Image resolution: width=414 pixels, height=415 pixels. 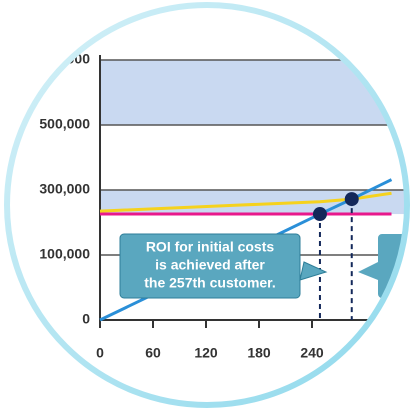 I want to click on x-tick-label: 240, so click(x=312, y=353).